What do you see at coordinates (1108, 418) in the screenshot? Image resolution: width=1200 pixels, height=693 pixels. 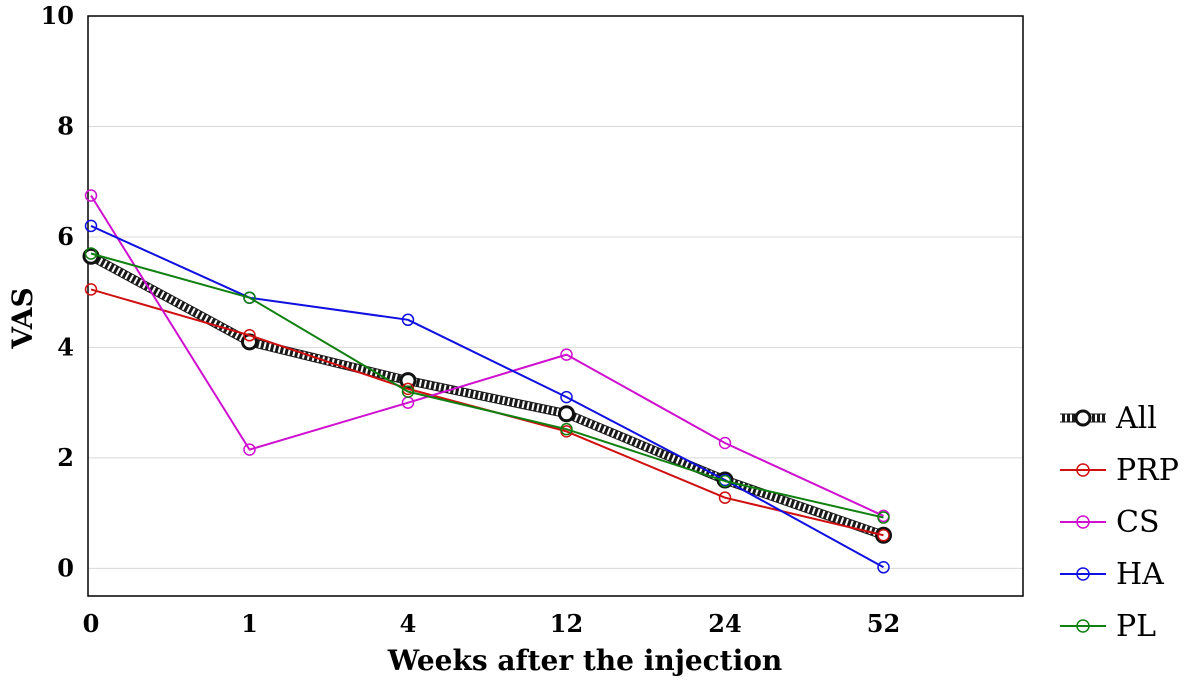 I see `legend-item-all: All` at bounding box center [1108, 418].